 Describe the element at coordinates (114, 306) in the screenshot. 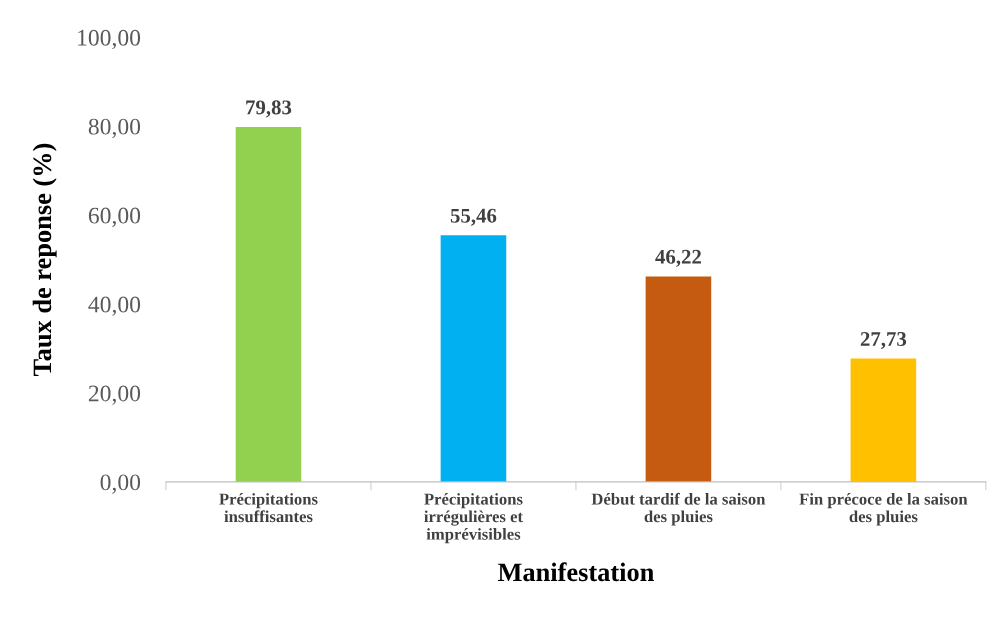

I see `y-tick-label: 40,00` at that location.